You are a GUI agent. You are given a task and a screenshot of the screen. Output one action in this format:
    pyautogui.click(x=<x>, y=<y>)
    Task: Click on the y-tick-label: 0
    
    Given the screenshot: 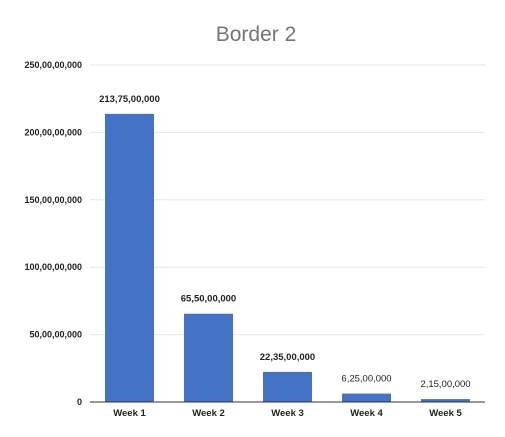 What is the action you would take?
    pyautogui.click(x=79, y=402)
    